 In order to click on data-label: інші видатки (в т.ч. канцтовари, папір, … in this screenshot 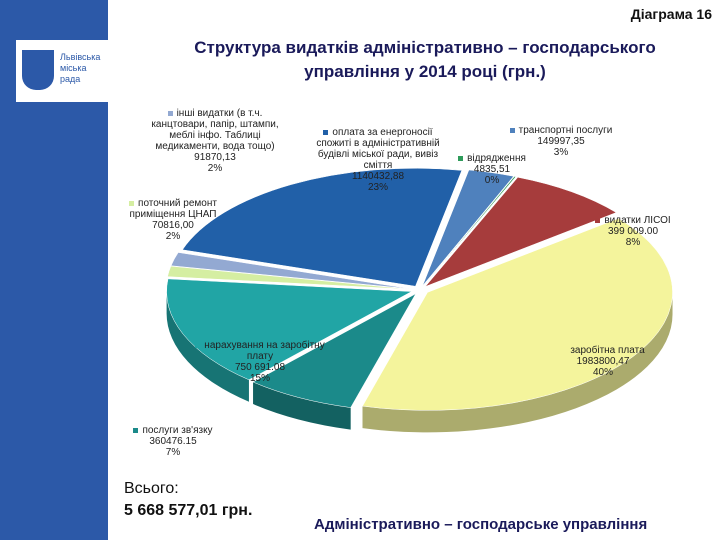, I will do `click(215, 141)`.